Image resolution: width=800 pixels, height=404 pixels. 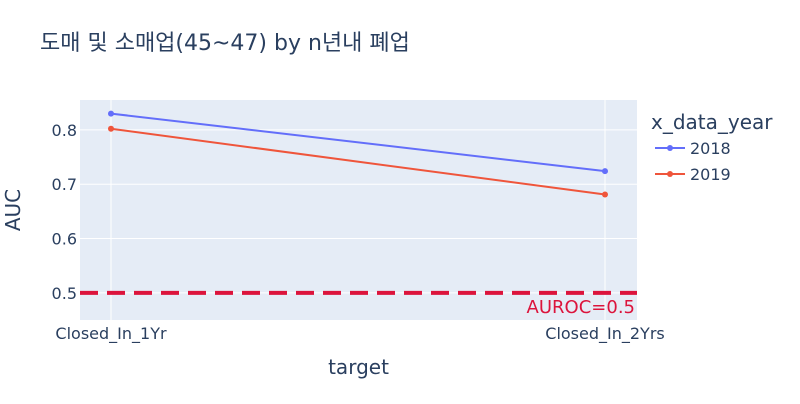 I want to click on legend: x_data_year 2018 2019, so click(x=712, y=147).